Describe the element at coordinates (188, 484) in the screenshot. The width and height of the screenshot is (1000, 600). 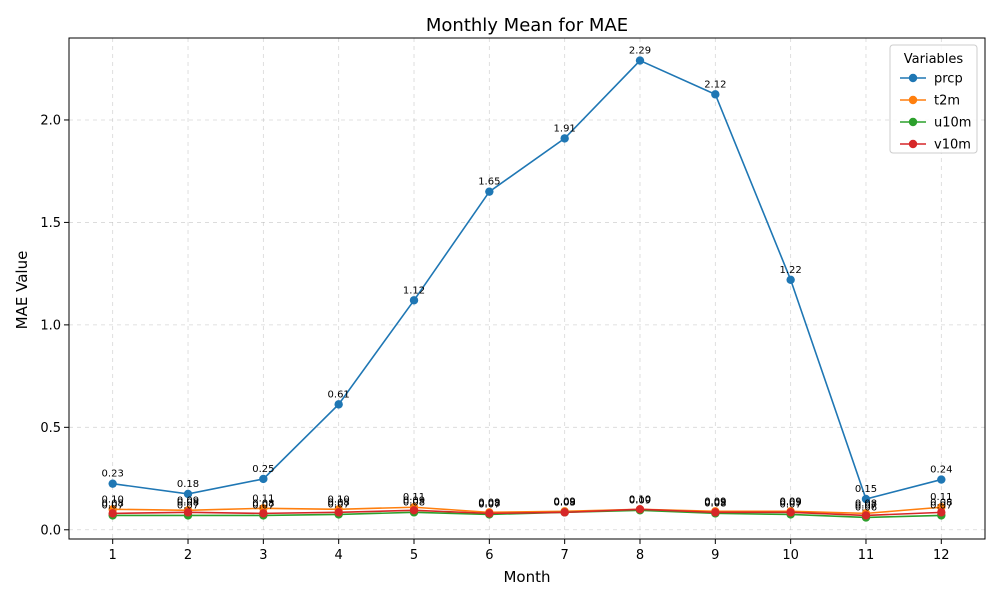
I see `data-label-prcp: 0.18` at that location.